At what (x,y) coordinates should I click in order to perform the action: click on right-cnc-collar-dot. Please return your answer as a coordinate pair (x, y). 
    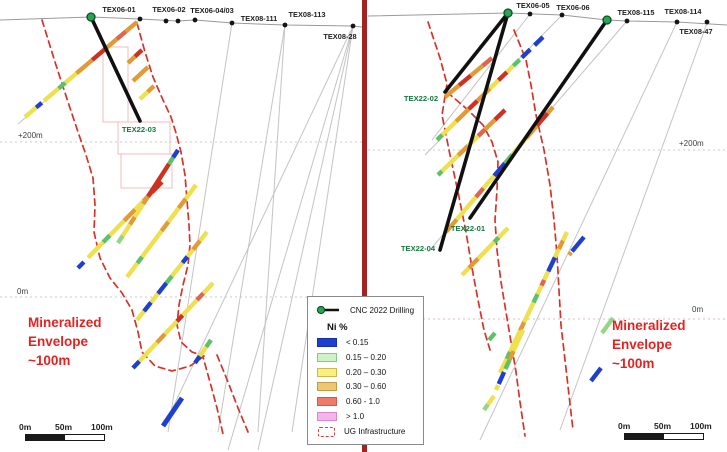
    Looking at the image, I should click on (607, 20).